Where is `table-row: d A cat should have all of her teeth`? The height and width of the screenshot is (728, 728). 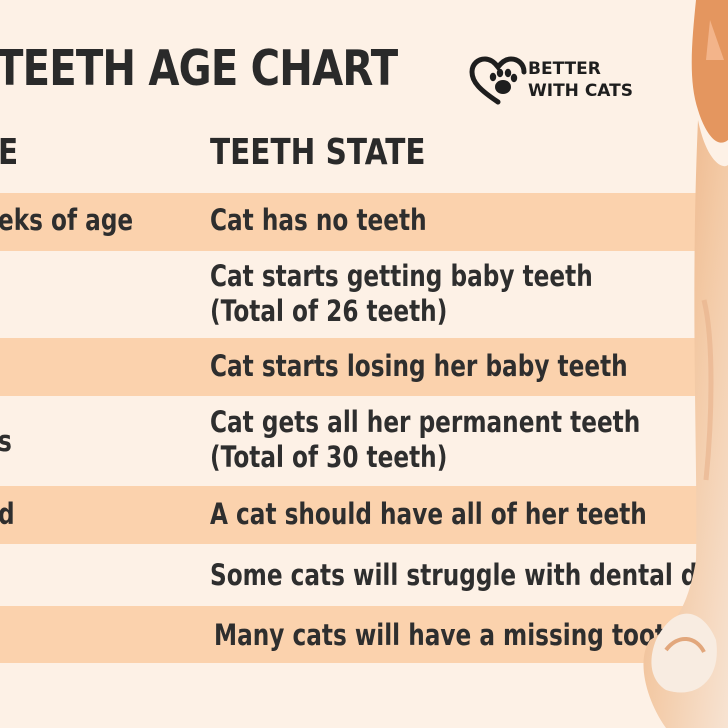
table-row: d A cat should have all of her teeth is located at coordinates (364, 515).